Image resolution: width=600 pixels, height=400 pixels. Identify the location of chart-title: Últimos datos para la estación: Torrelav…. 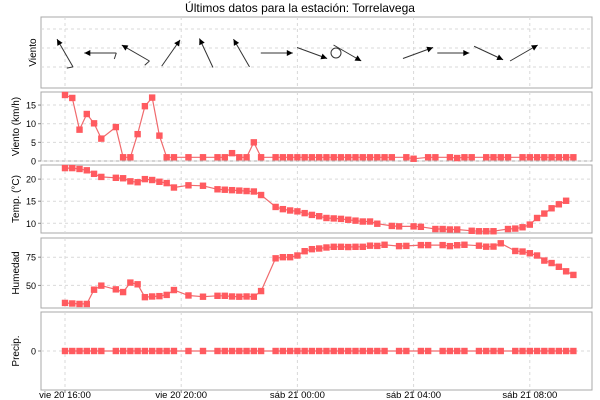
(300, 8).